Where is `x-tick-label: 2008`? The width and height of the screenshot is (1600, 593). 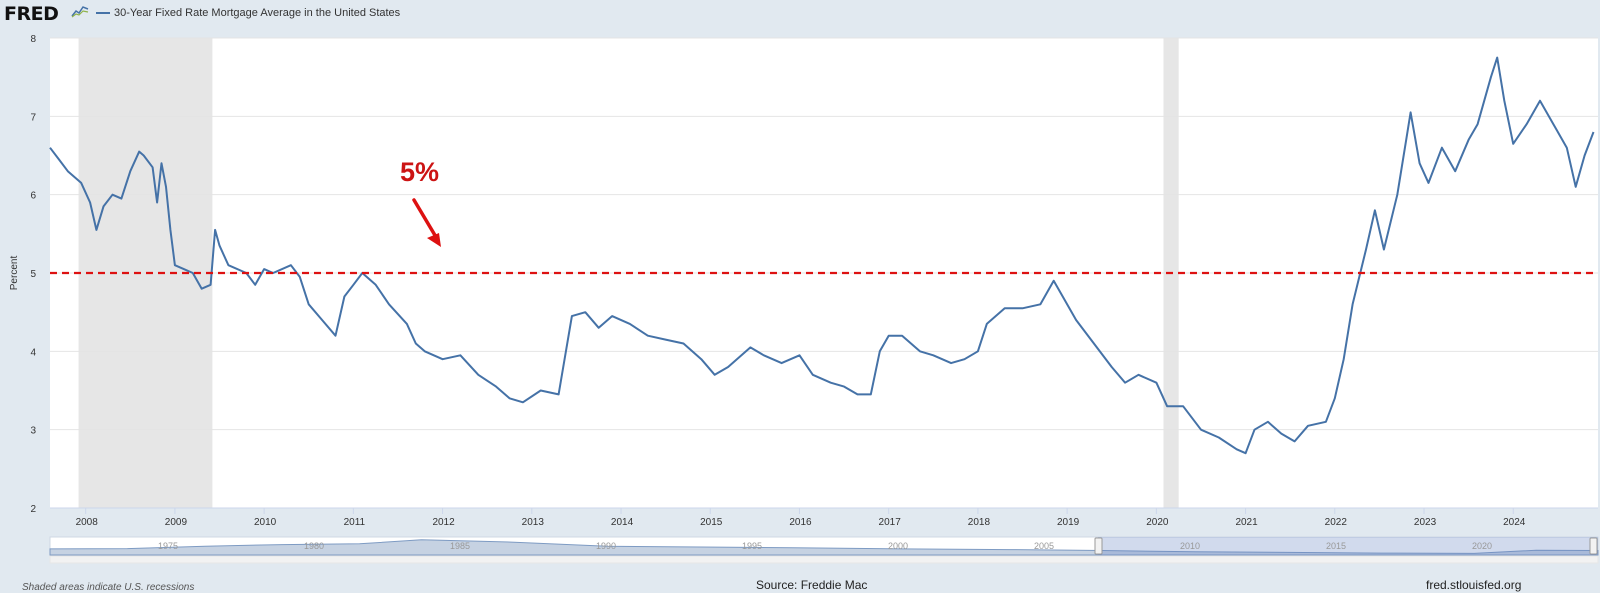 x-tick-label: 2008 is located at coordinates (87, 522).